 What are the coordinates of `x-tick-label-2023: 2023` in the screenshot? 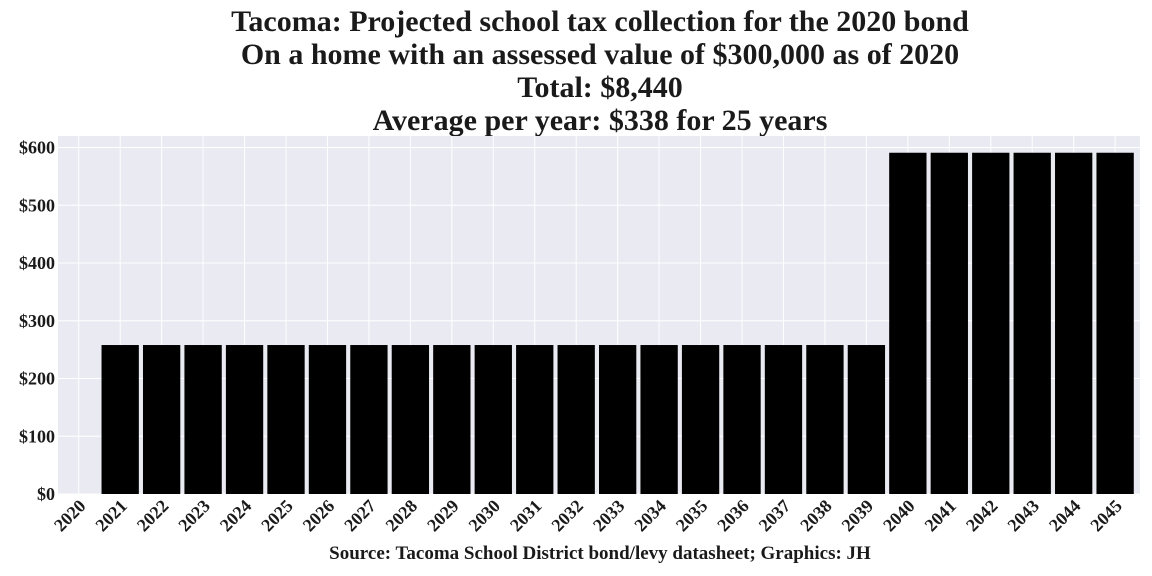 It's located at (194, 516).